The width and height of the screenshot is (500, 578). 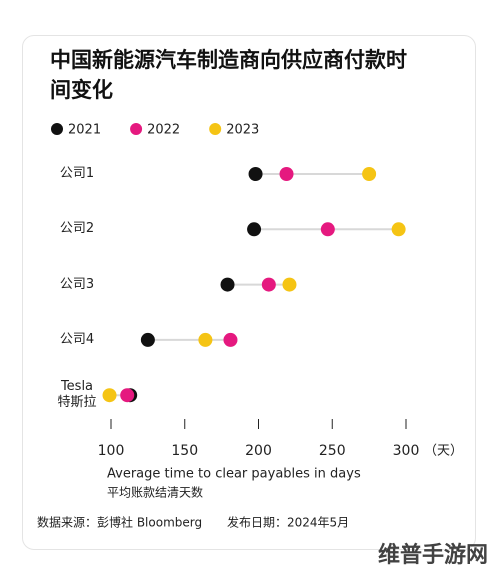 I want to click on y-category-label: 公司1, so click(x=77, y=174).